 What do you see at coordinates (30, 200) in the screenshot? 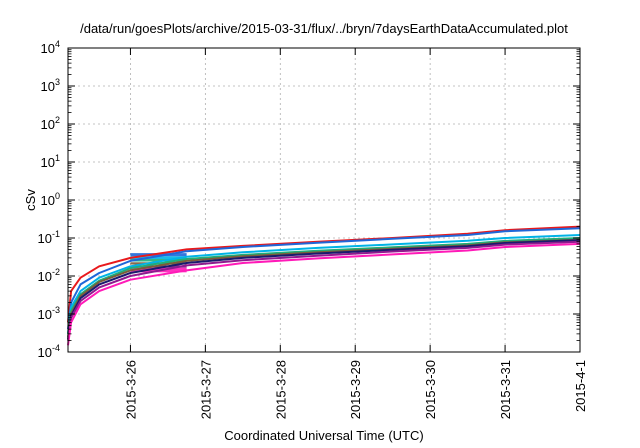
I see `y-axis-label: cSv` at bounding box center [30, 200].